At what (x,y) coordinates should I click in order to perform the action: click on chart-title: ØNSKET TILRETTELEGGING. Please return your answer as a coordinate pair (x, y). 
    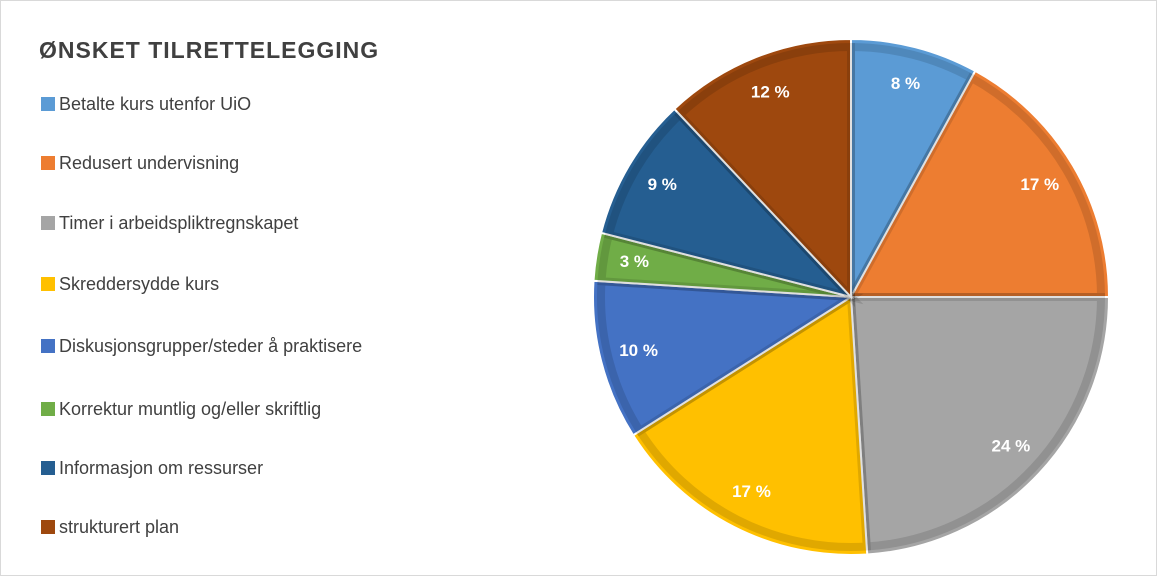
    Looking at the image, I should click on (209, 50).